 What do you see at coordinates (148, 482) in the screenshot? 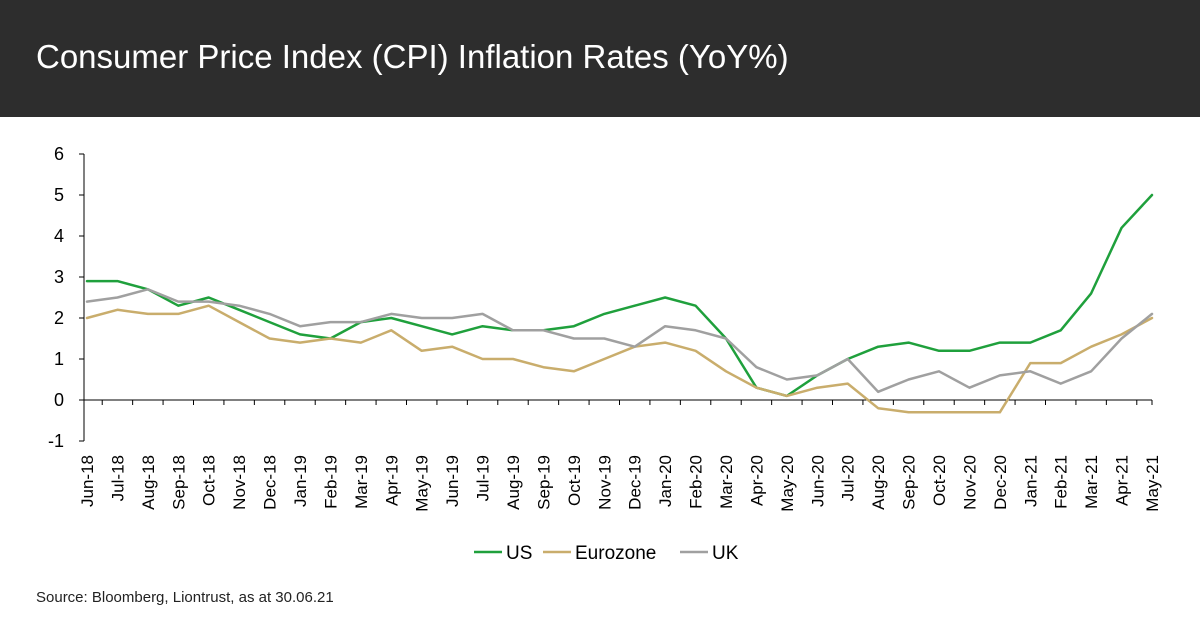
I see `x-tick-label: Aug-18` at bounding box center [148, 482].